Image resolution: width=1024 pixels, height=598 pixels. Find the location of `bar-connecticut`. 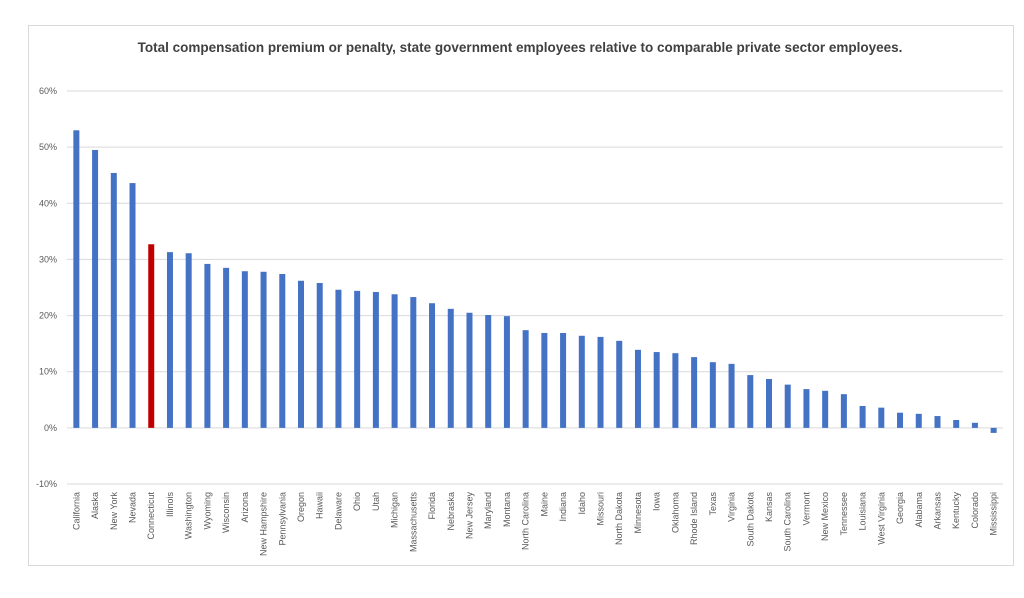

bar-connecticut is located at coordinates (151, 336).